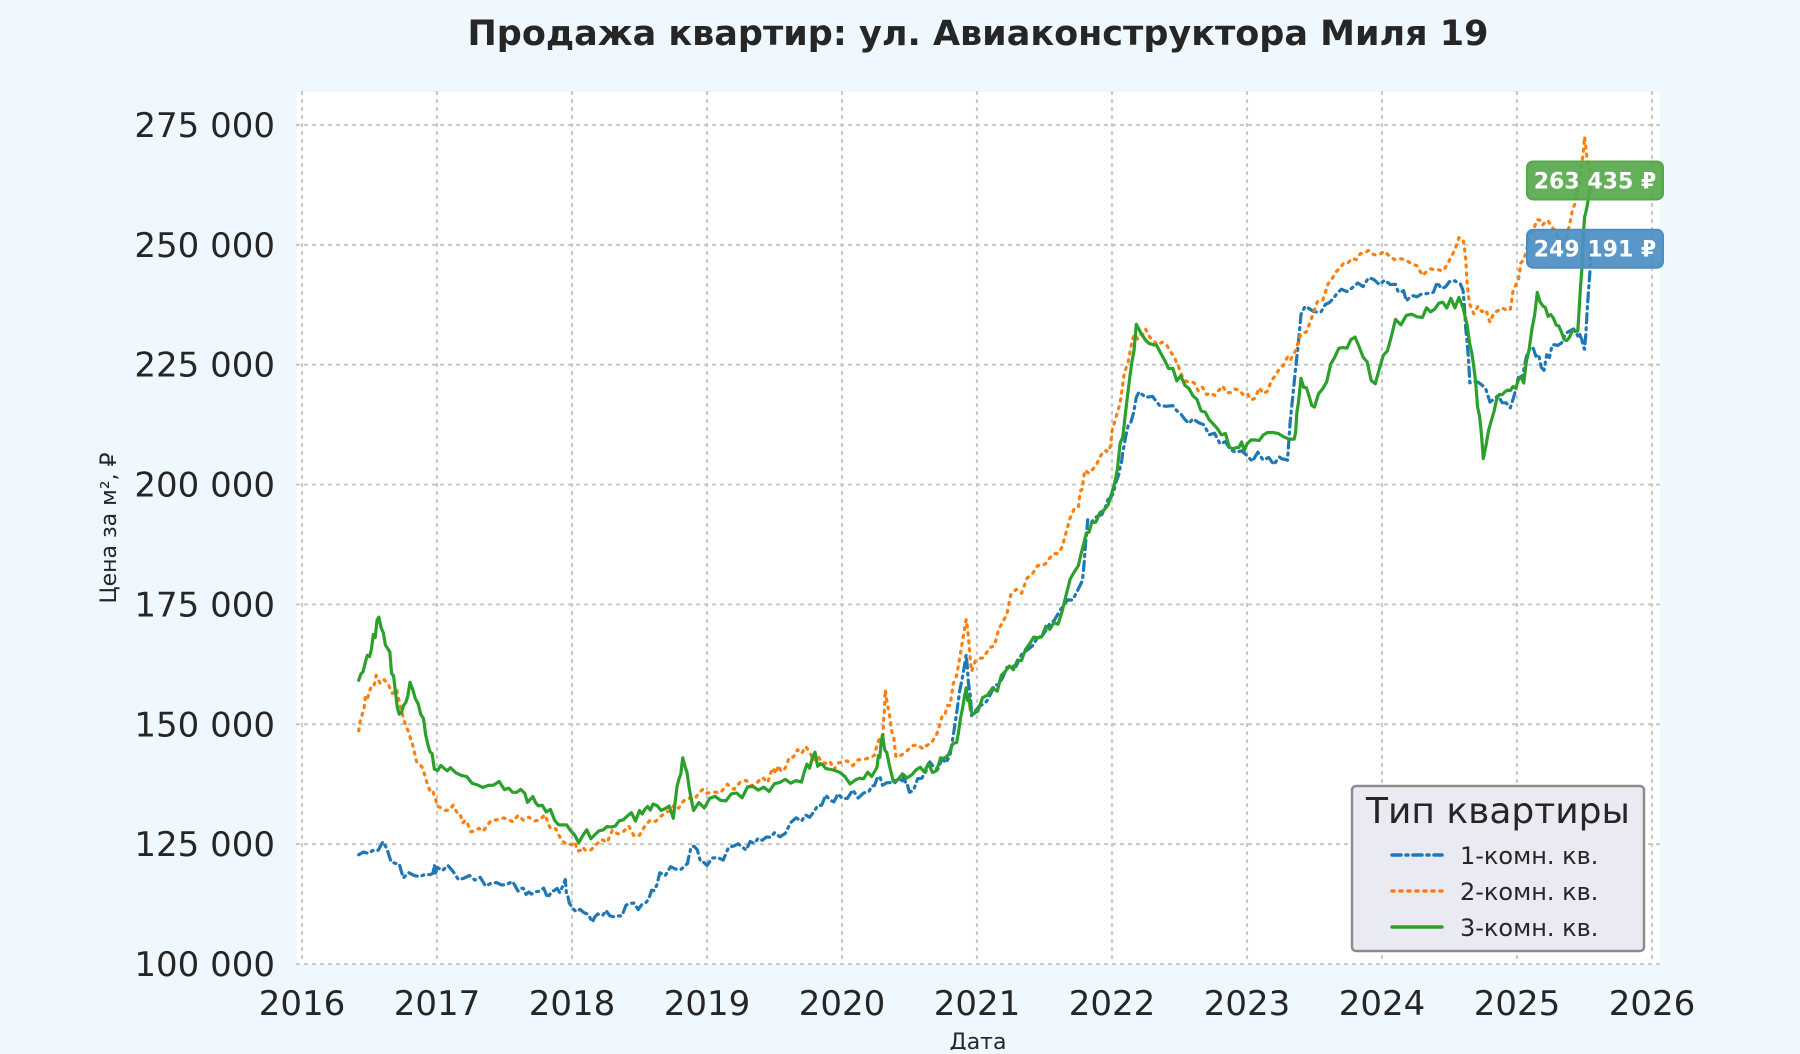 Image resolution: width=1800 pixels, height=1054 pixels. What do you see at coordinates (977, 1004) in the screenshot?
I see `x-tick-label: 2021` at bounding box center [977, 1004].